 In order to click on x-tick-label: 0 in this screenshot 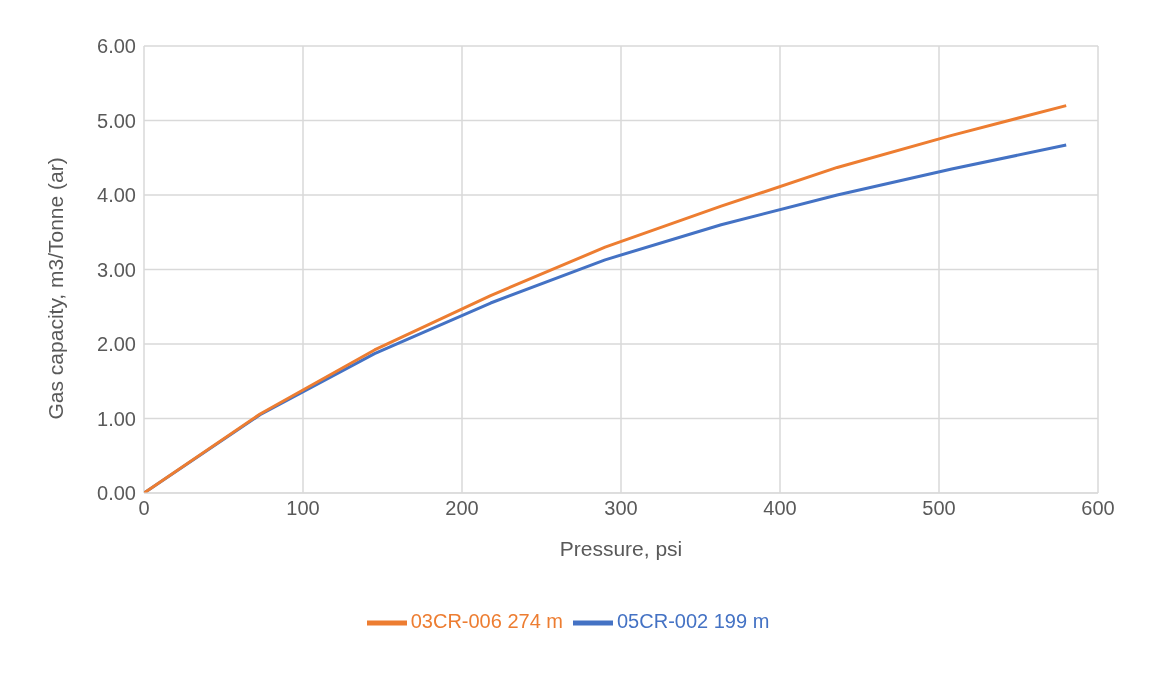, I will do `click(144, 508)`.